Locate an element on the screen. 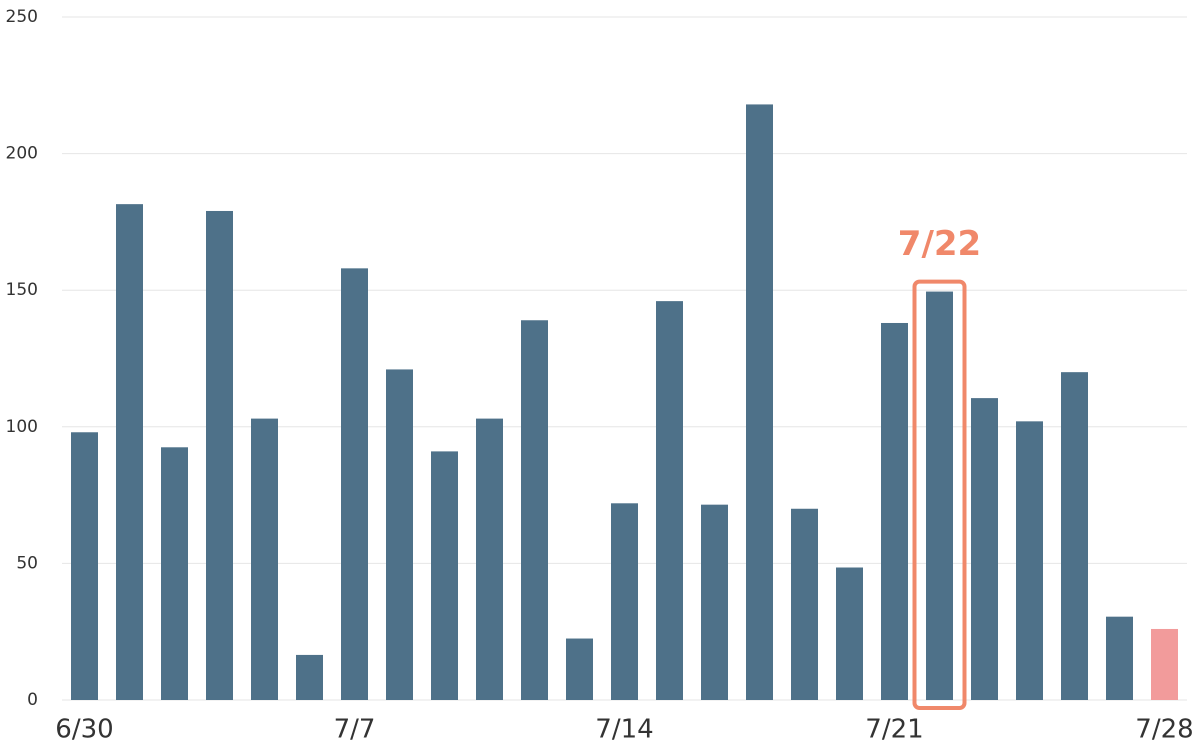  y-tick-label: 250 is located at coordinates (22, 17).